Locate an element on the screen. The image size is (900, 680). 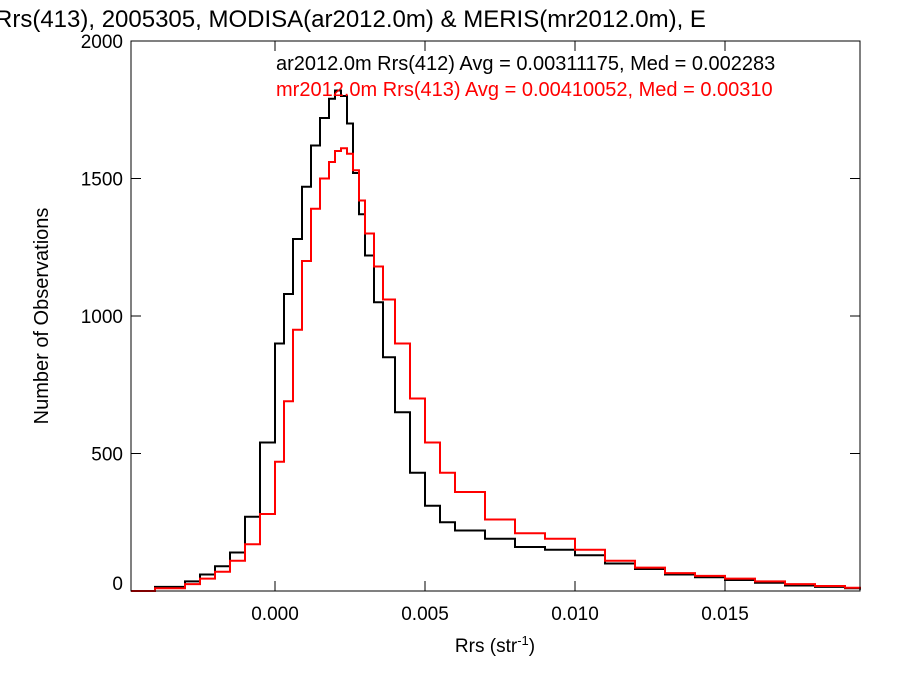
y-tick-label: 2000 is located at coordinates (102, 42).